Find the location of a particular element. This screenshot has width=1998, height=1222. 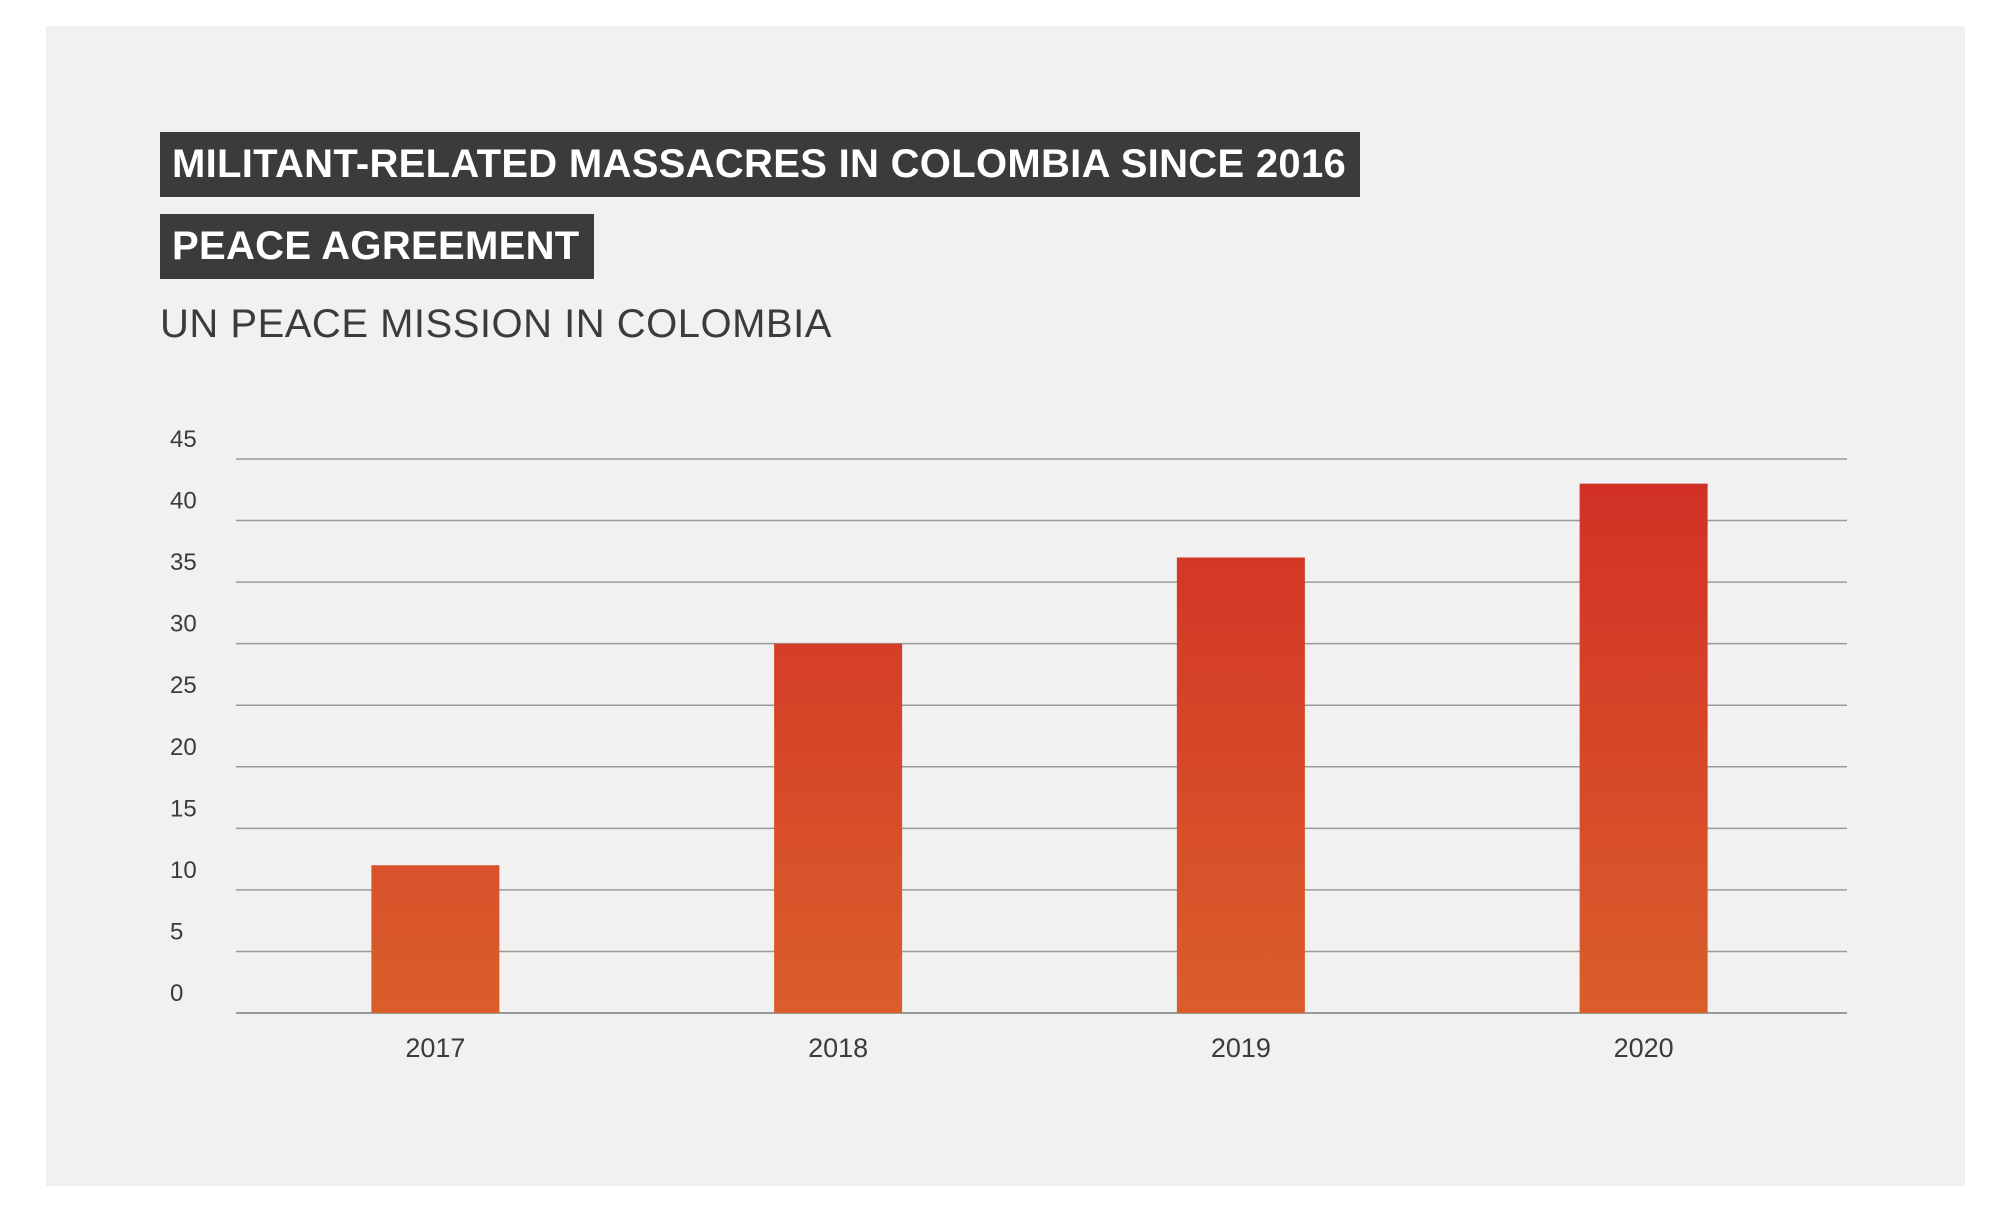

y-tick-label: 25 is located at coordinates (183, 685).